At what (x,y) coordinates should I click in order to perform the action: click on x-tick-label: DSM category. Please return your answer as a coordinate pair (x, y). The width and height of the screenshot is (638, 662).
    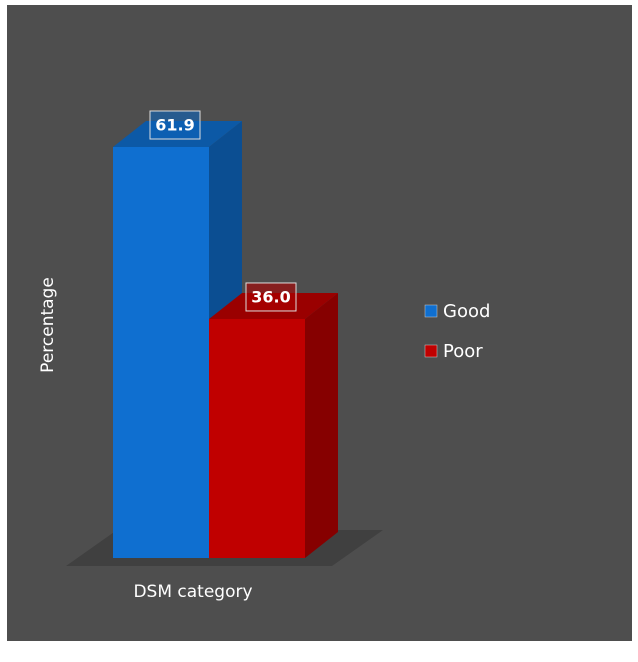
    Looking at the image, I should click on (192, 592).